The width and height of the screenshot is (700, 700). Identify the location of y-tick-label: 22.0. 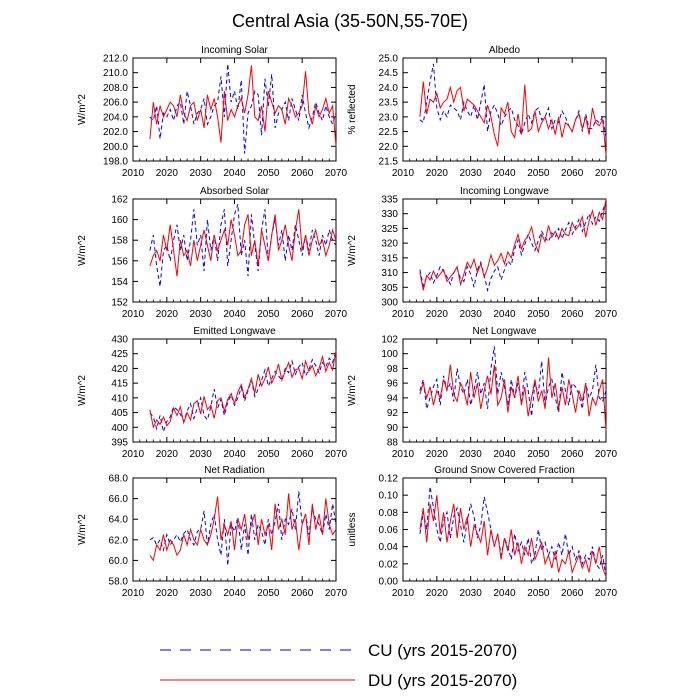
(389, 147).